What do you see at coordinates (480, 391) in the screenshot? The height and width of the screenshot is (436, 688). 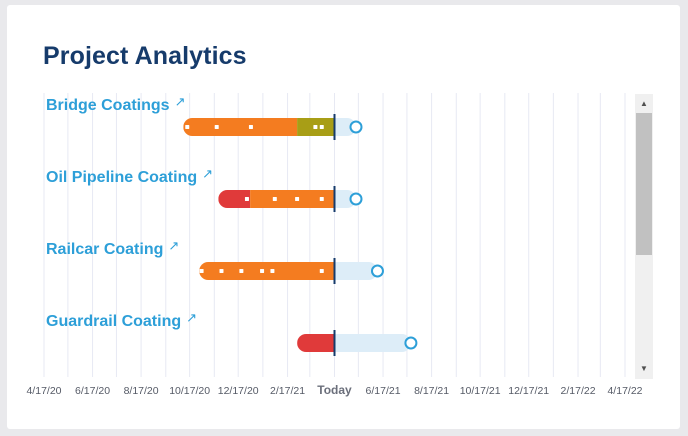 I see `x-tick-label: 10/17/21` at bounding box center [480, 391].